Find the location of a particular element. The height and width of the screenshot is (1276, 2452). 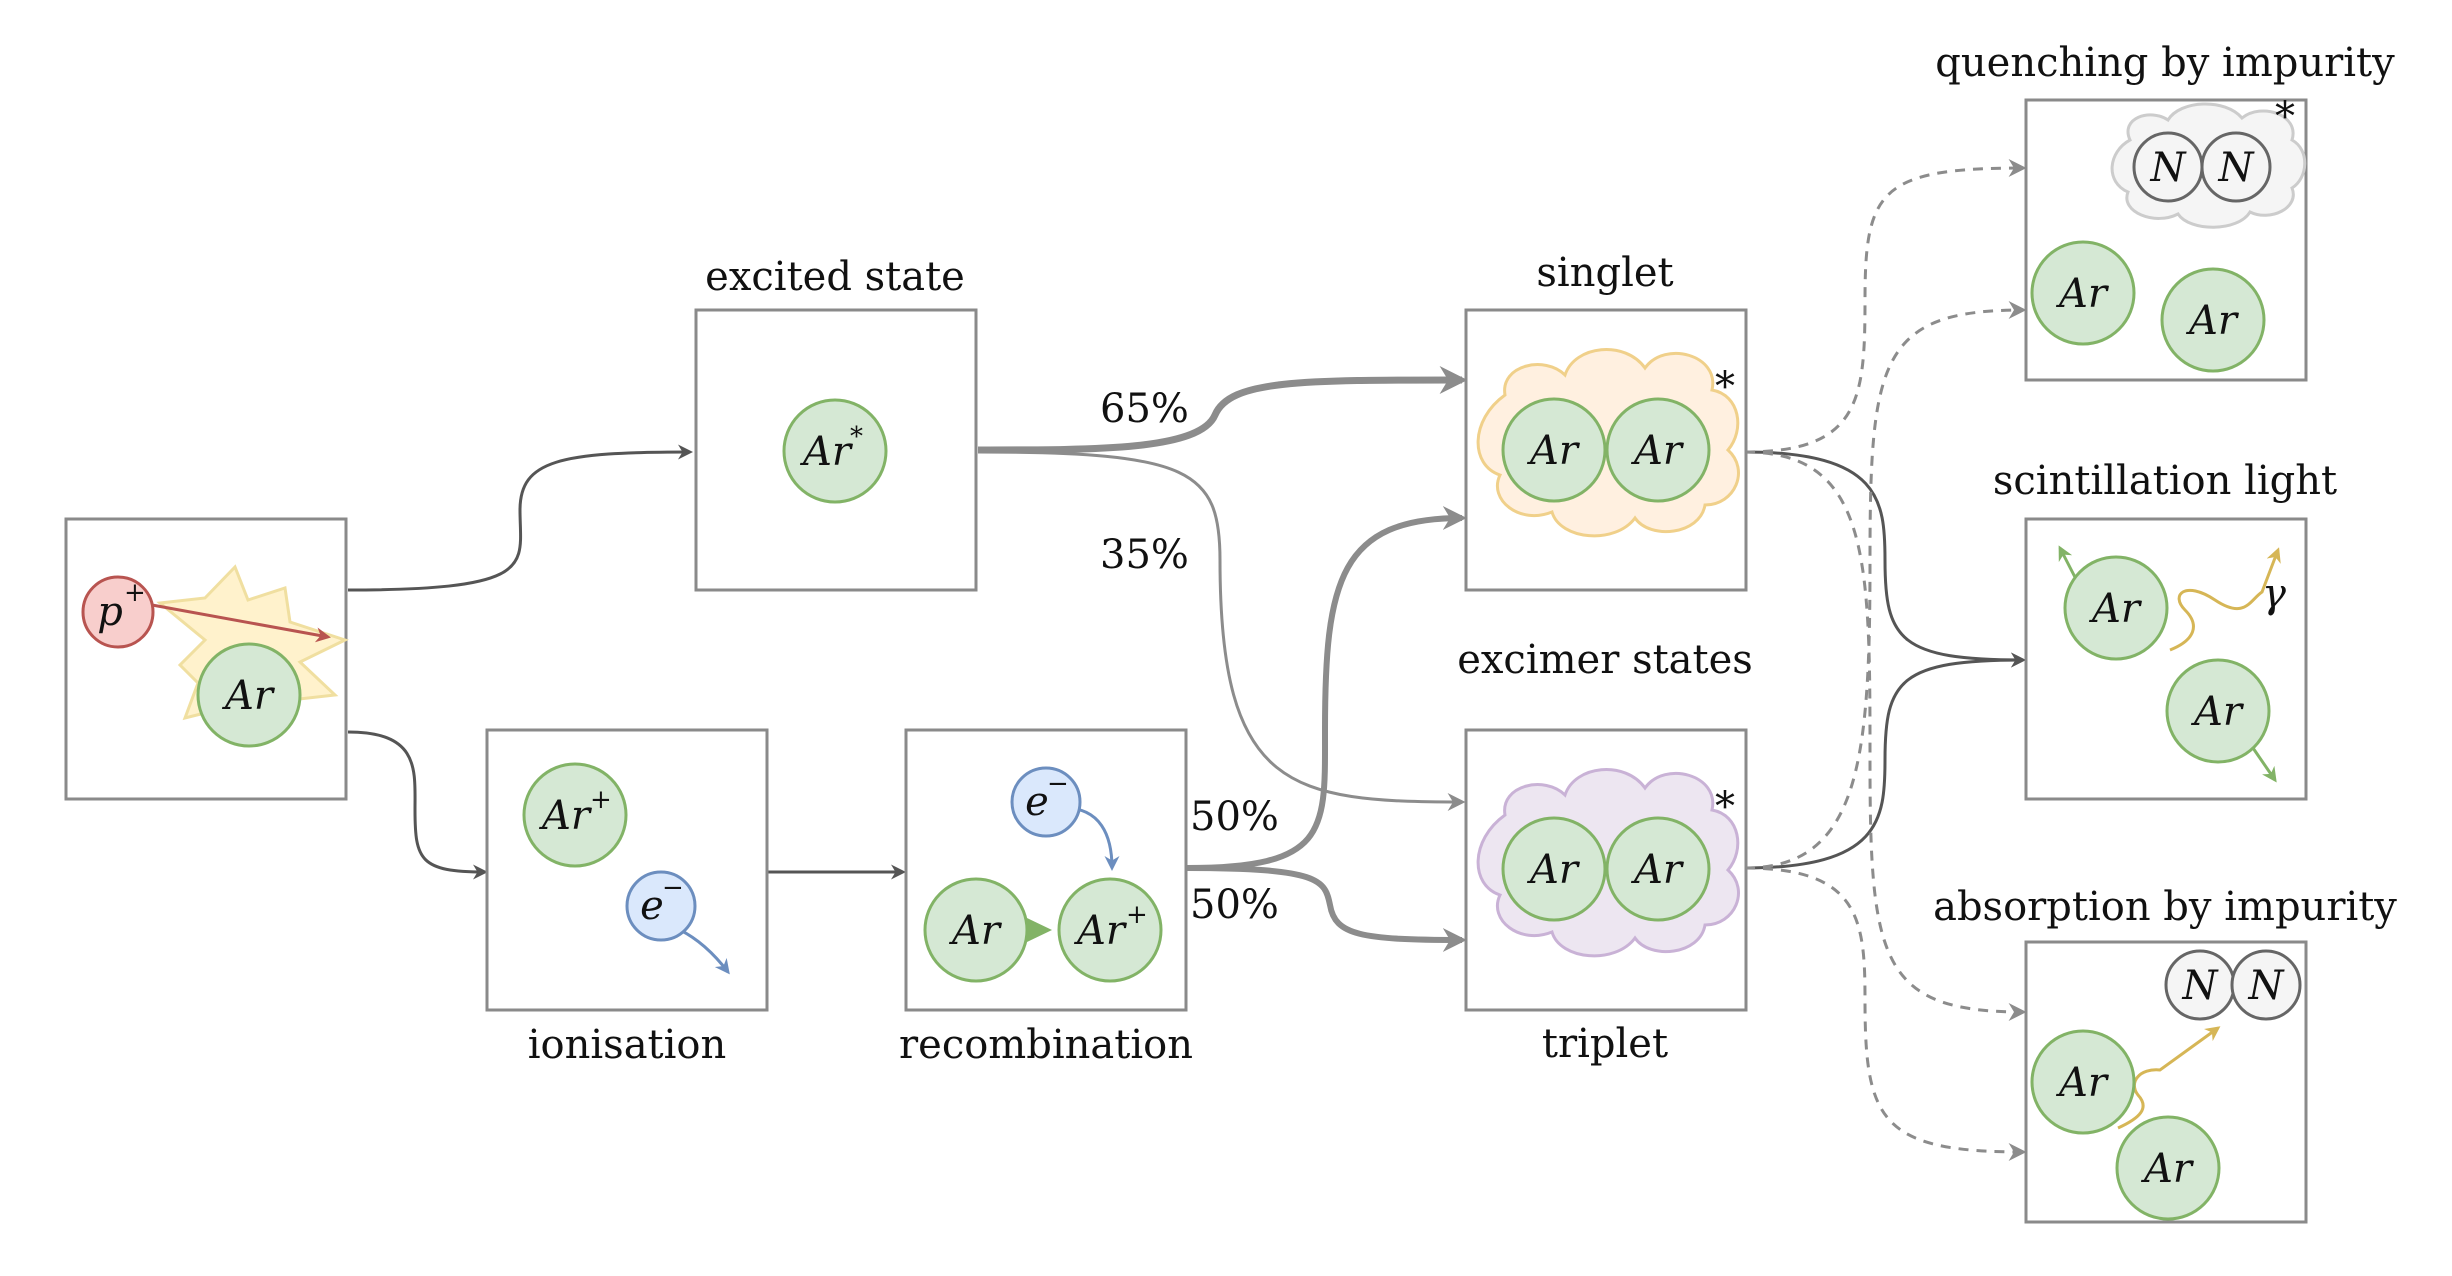

scint-argon-a-label: Ar is located at coordinates (2115, 609).